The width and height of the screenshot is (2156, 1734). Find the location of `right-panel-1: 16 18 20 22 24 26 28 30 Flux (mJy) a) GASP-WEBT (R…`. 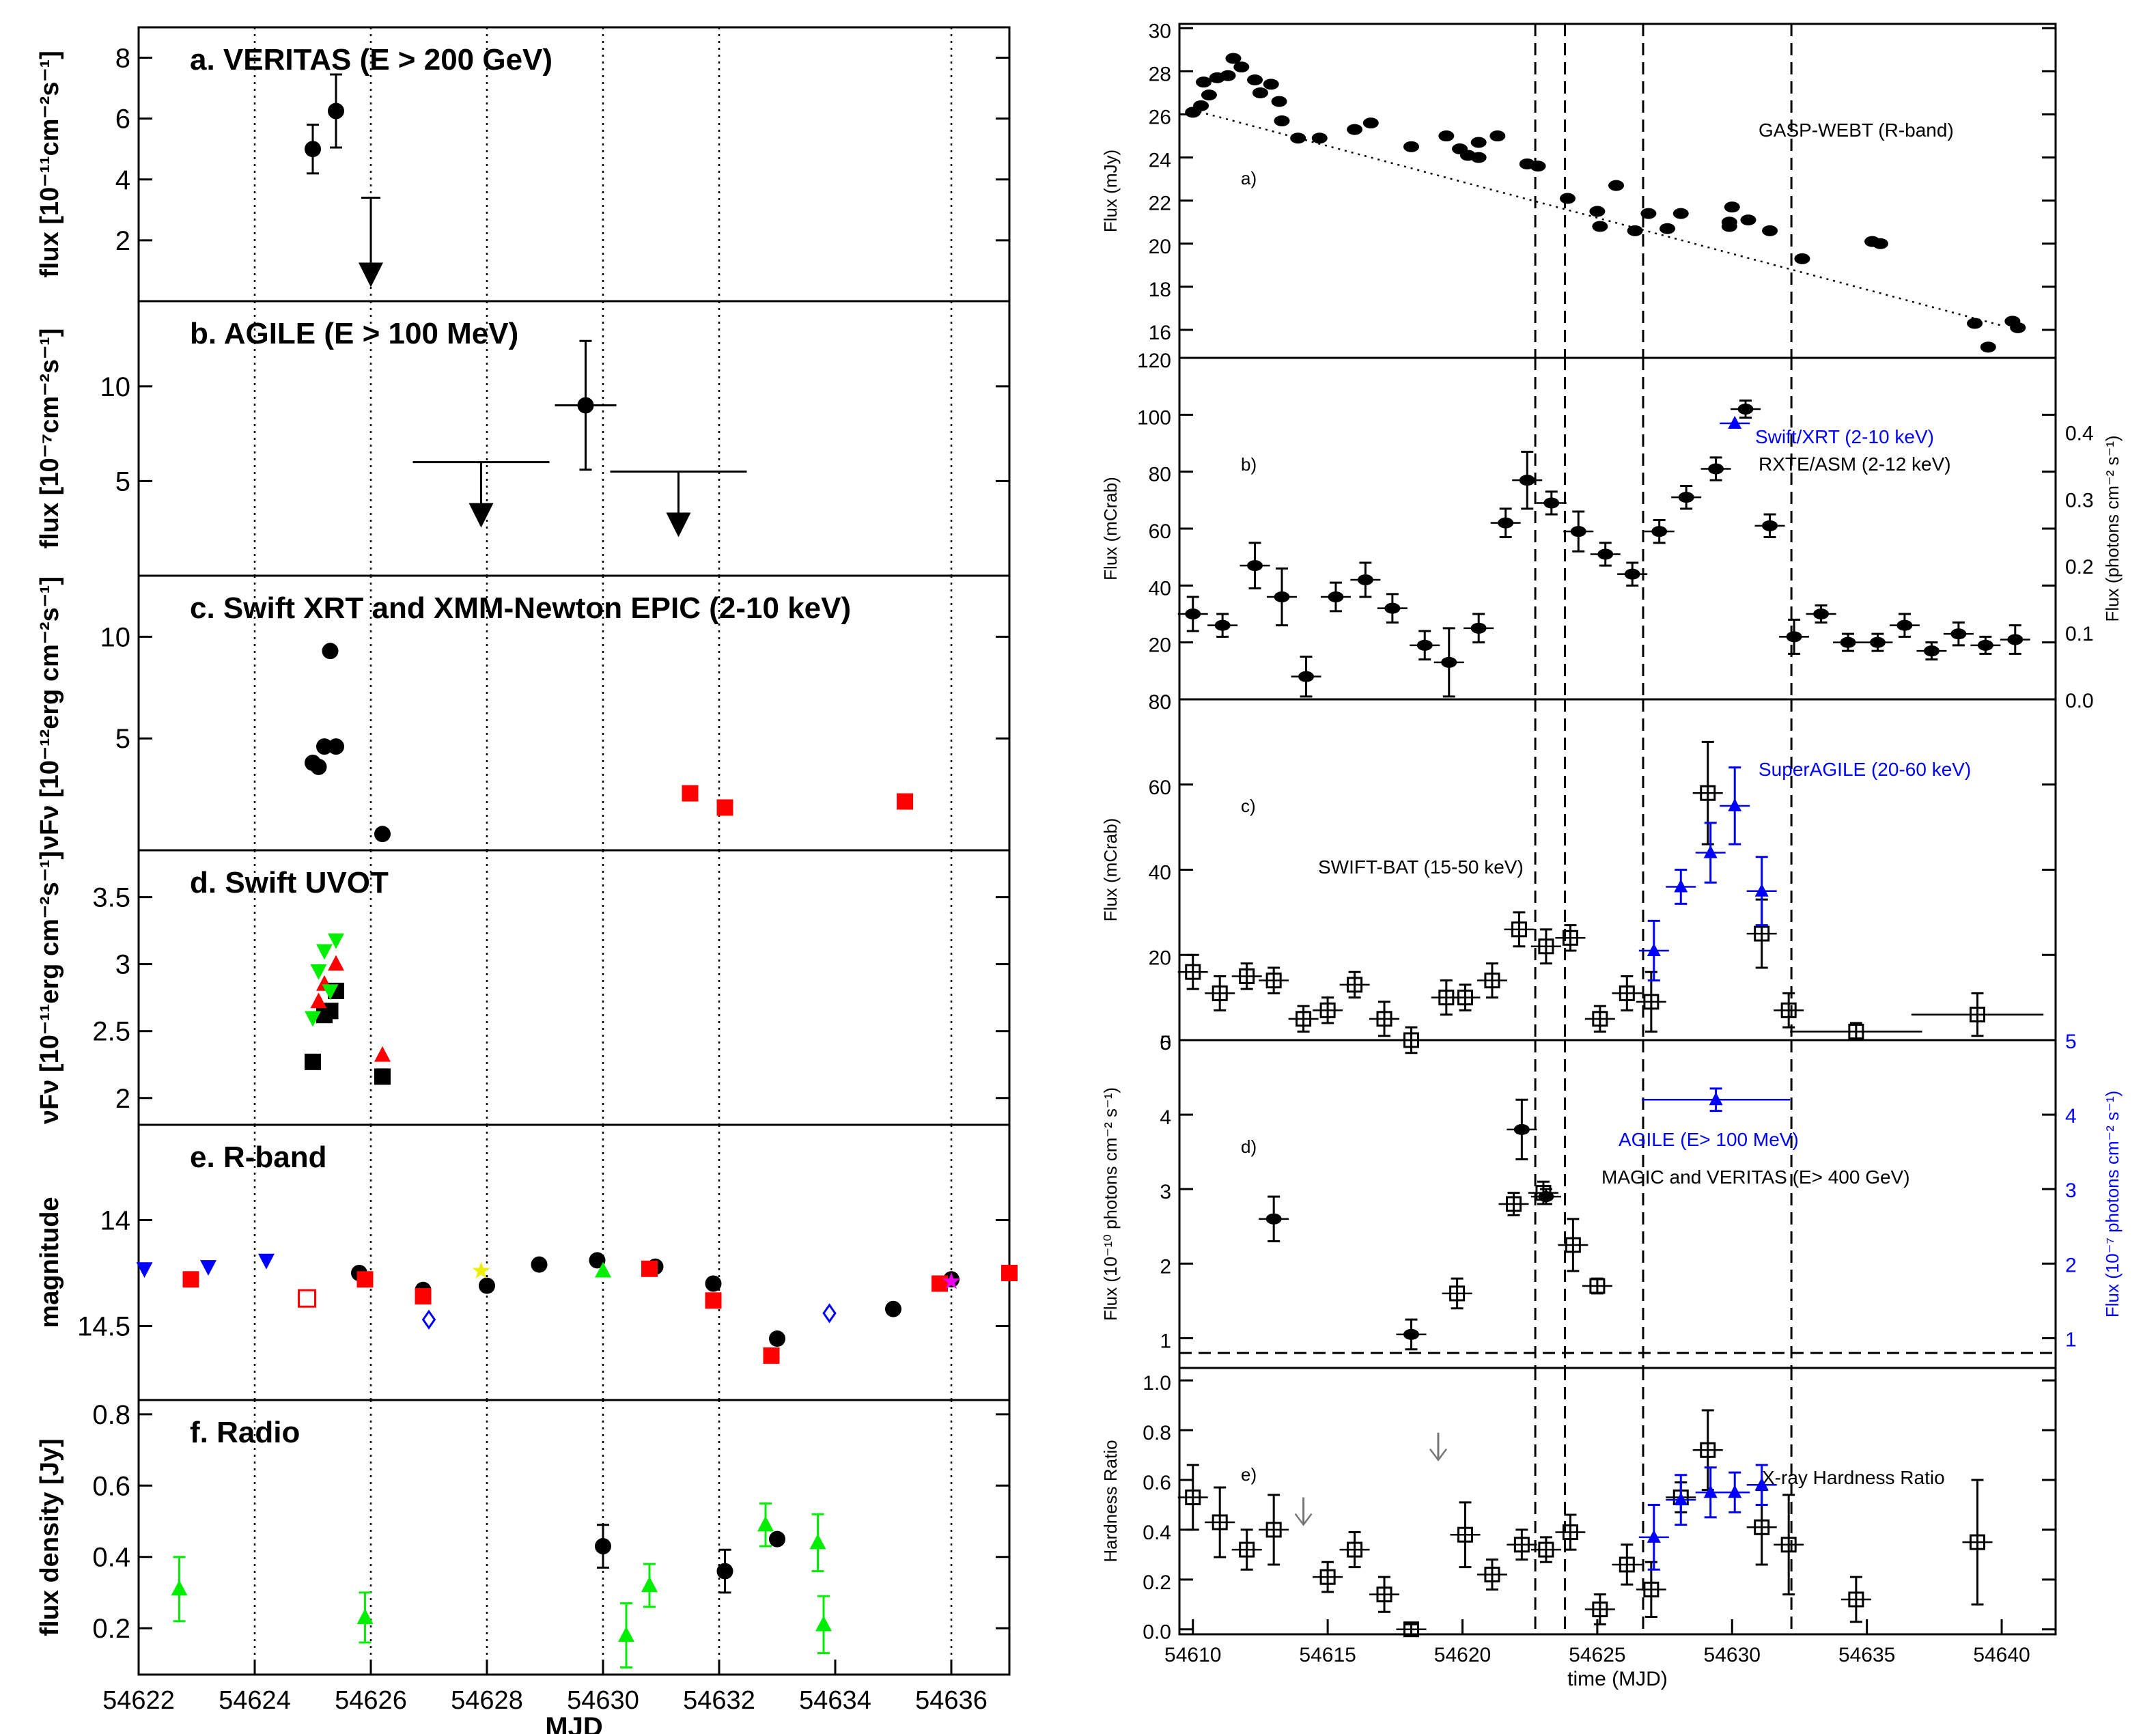

right-panel-1: 16 18 20 22 24 26 28 30 Flux (mJy) a) GASP-WEBT (R… is located at coordinates (1579, 189).